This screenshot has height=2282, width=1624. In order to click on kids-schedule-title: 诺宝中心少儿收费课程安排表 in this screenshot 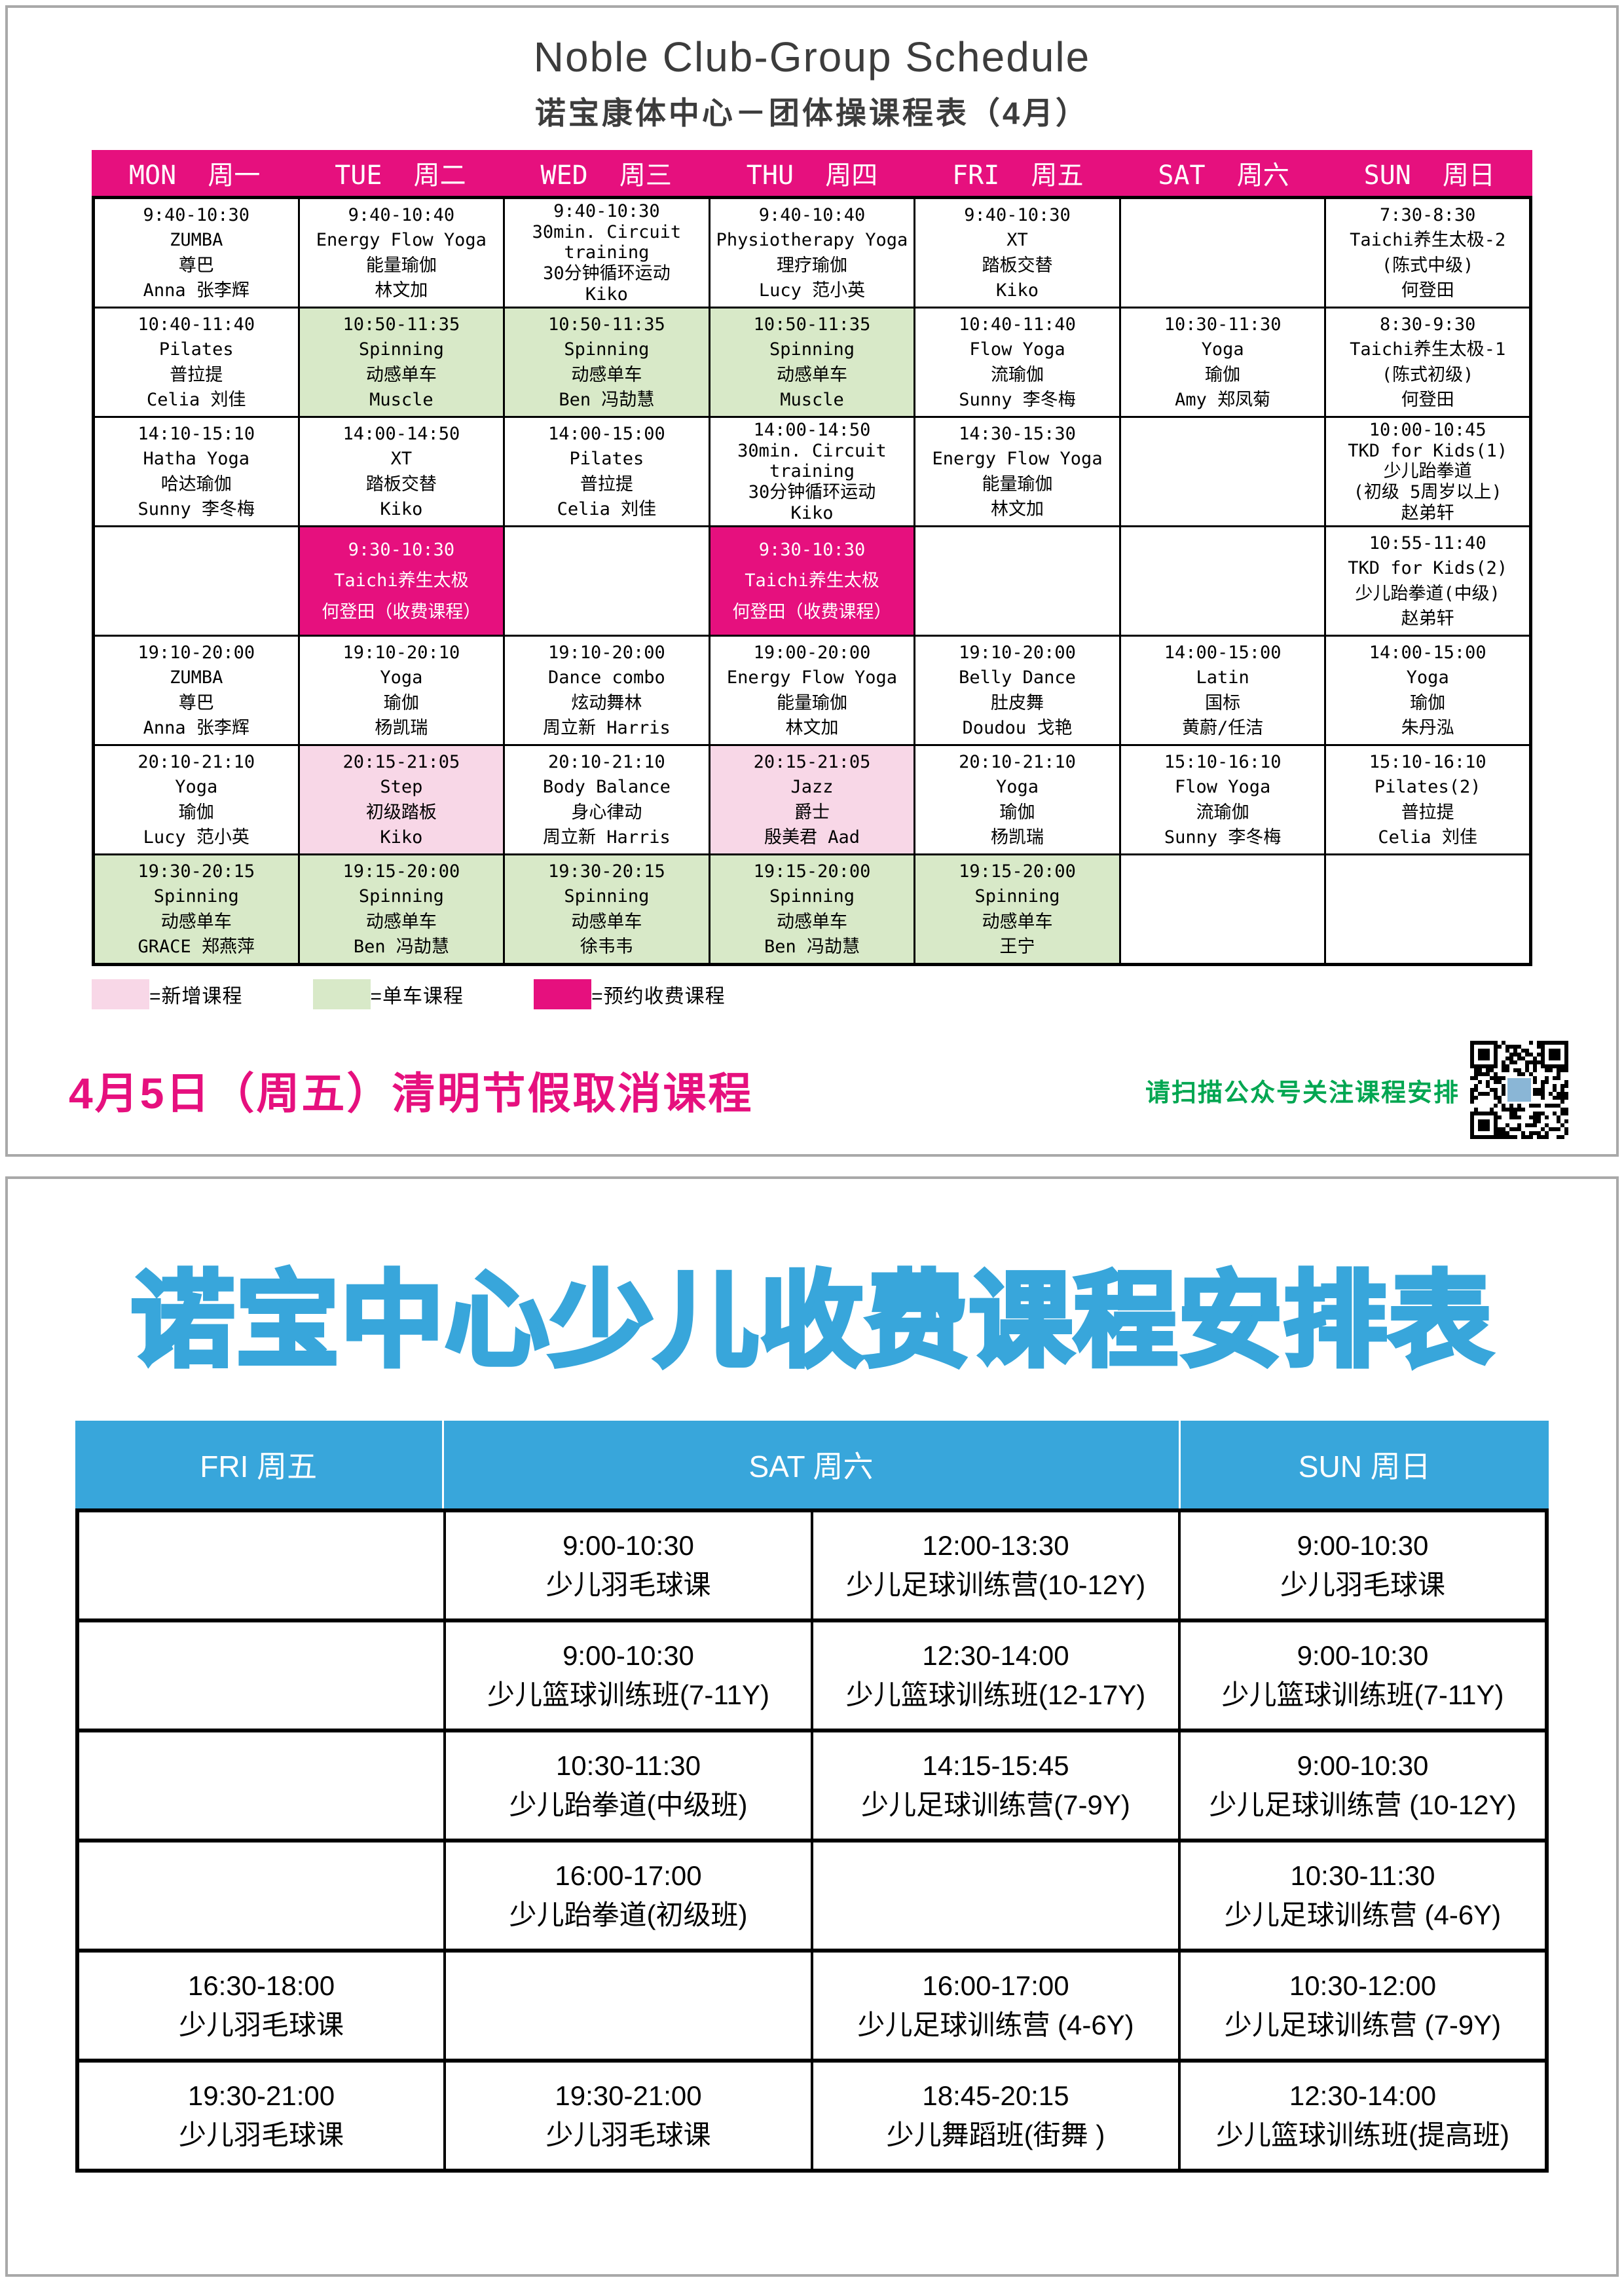, I will do `click(811, 1321)`.